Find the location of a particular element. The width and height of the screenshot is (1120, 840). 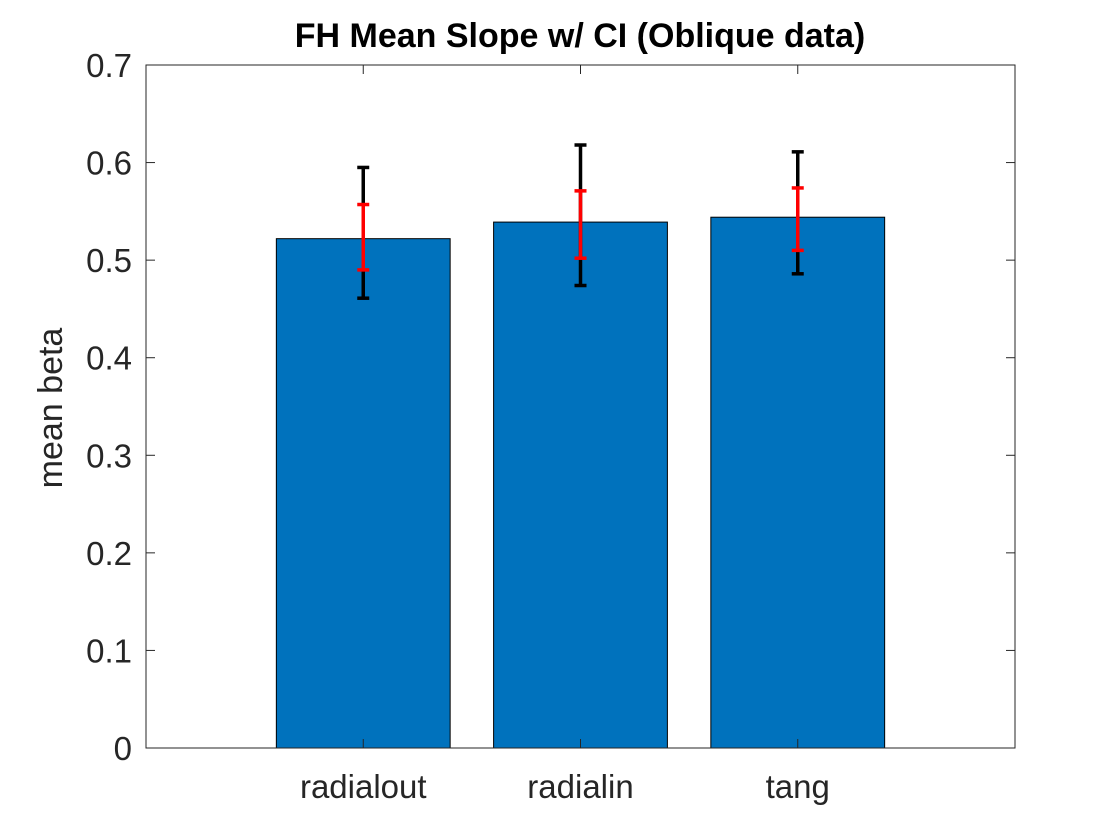

y-axis-label: mean beta is located at coordinates (51, 408).